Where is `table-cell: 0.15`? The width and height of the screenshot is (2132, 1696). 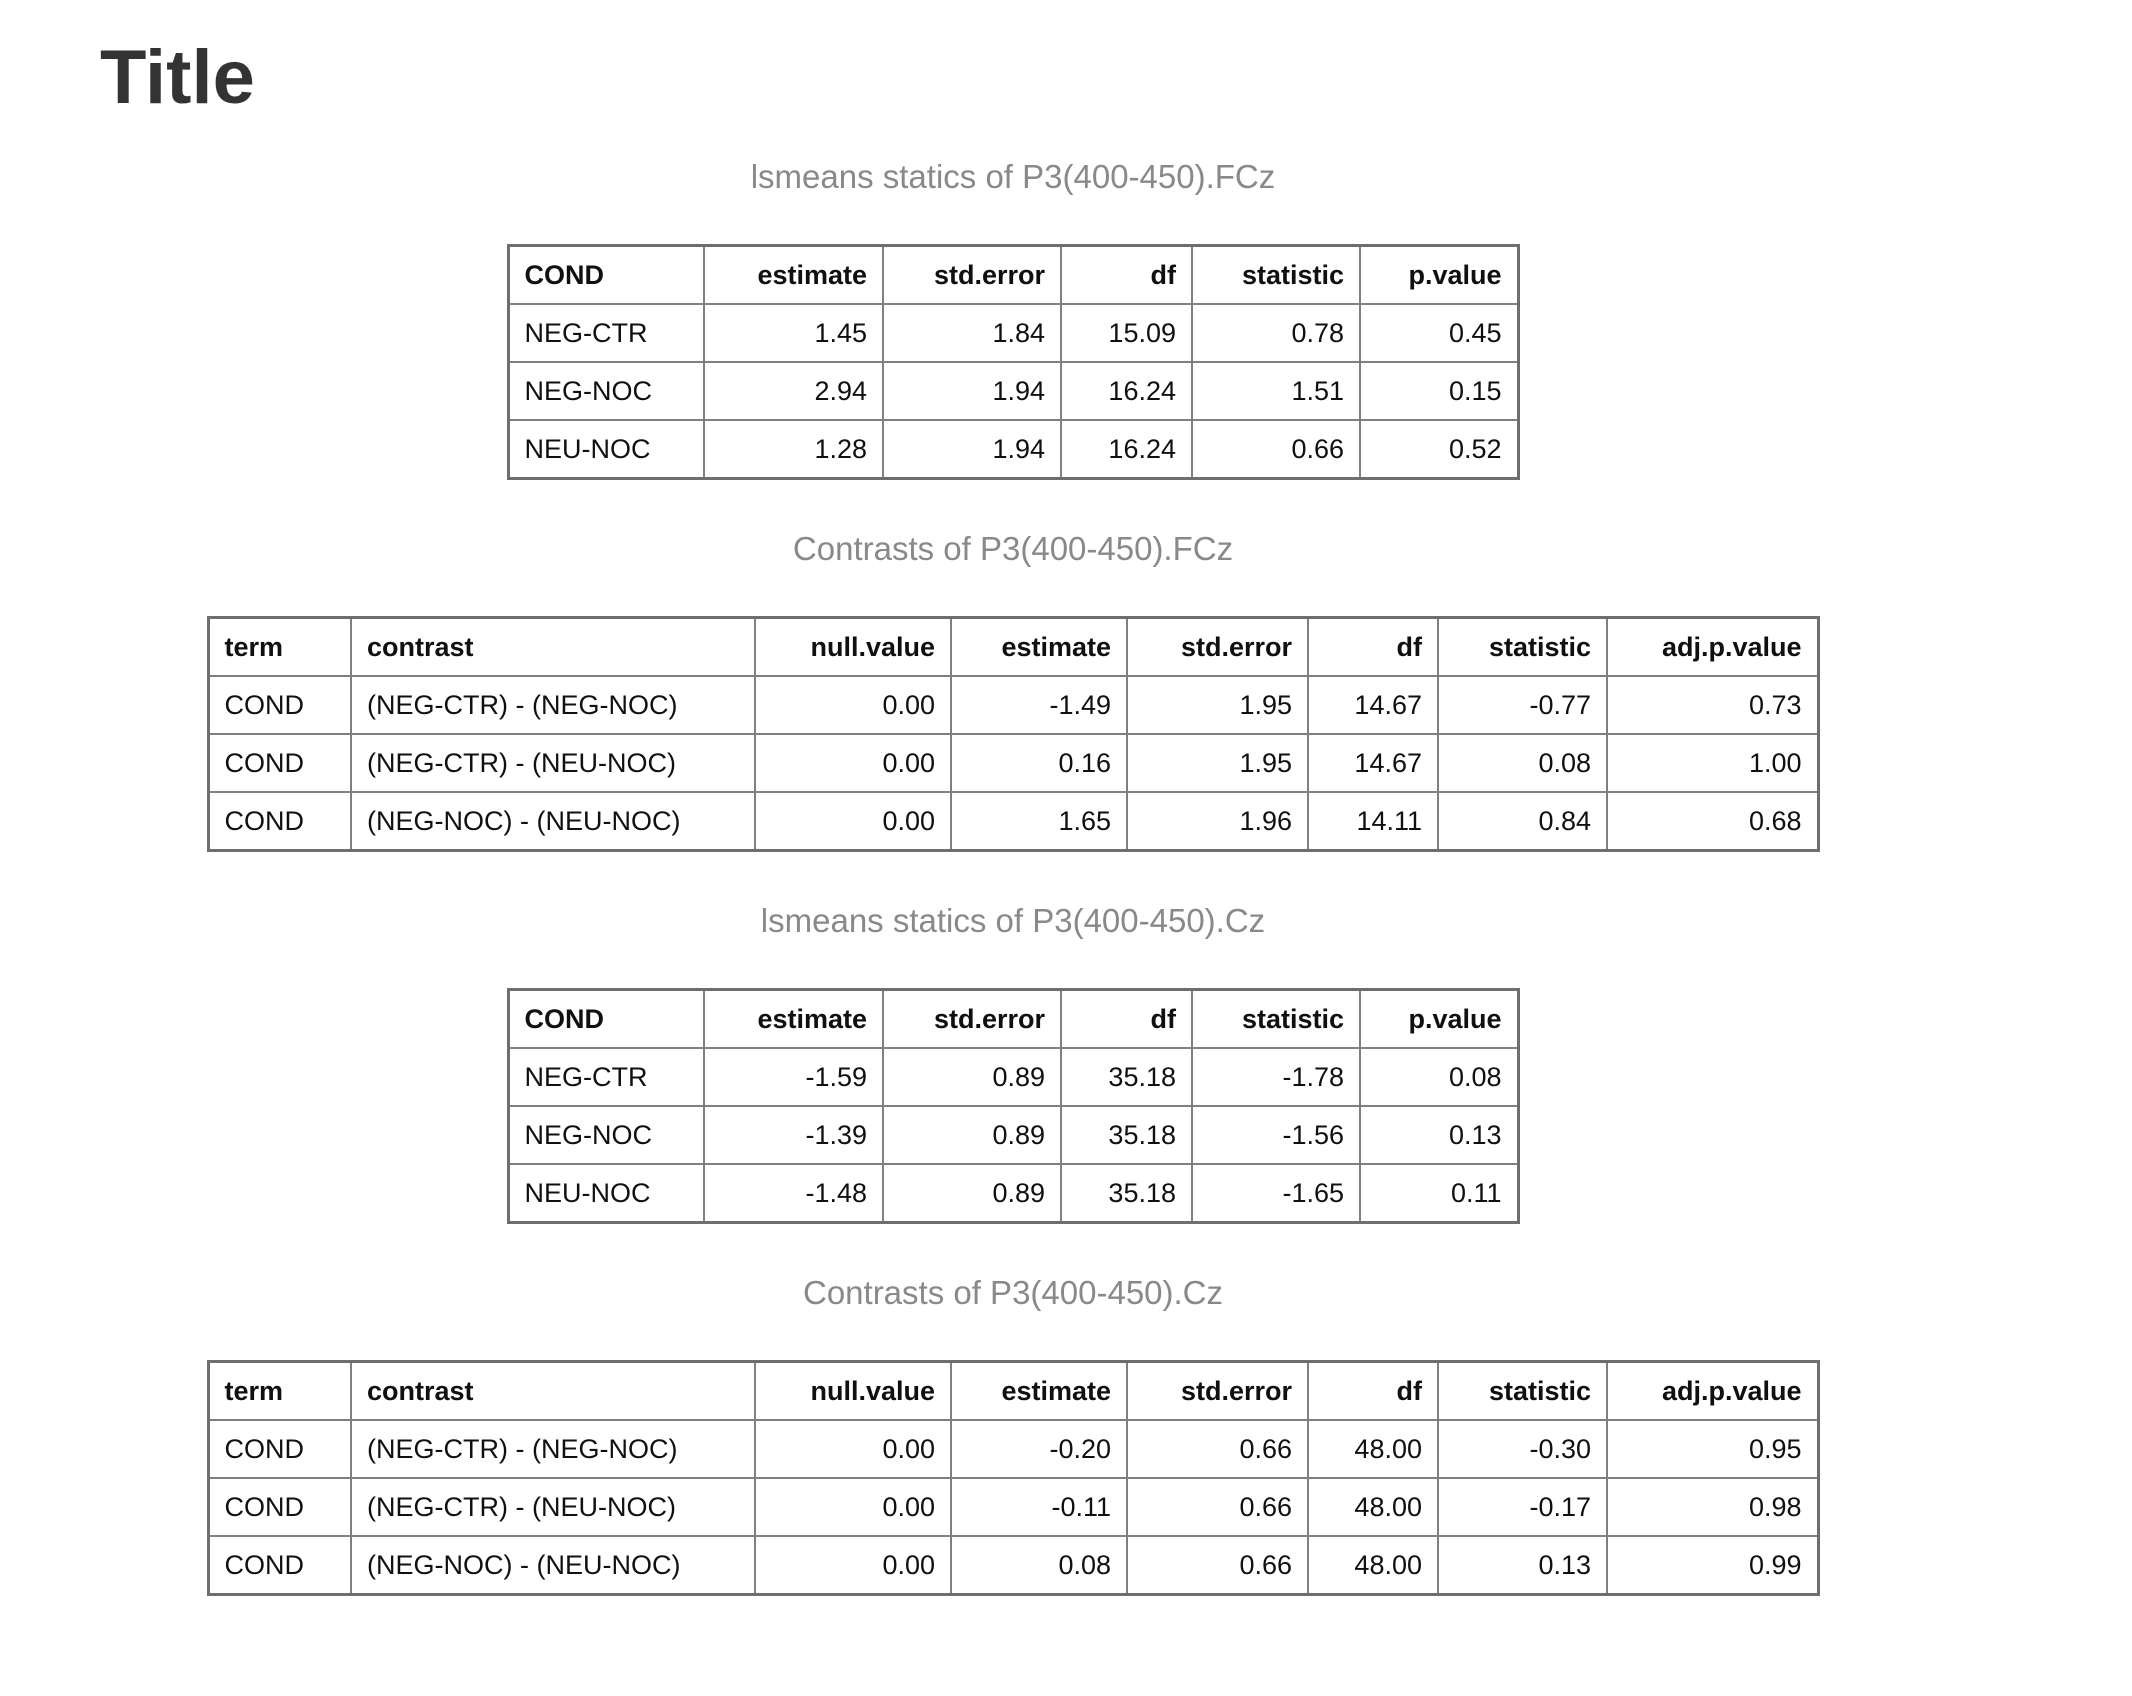
table-cell: 0.15 is located at coordinates (1439, 391).